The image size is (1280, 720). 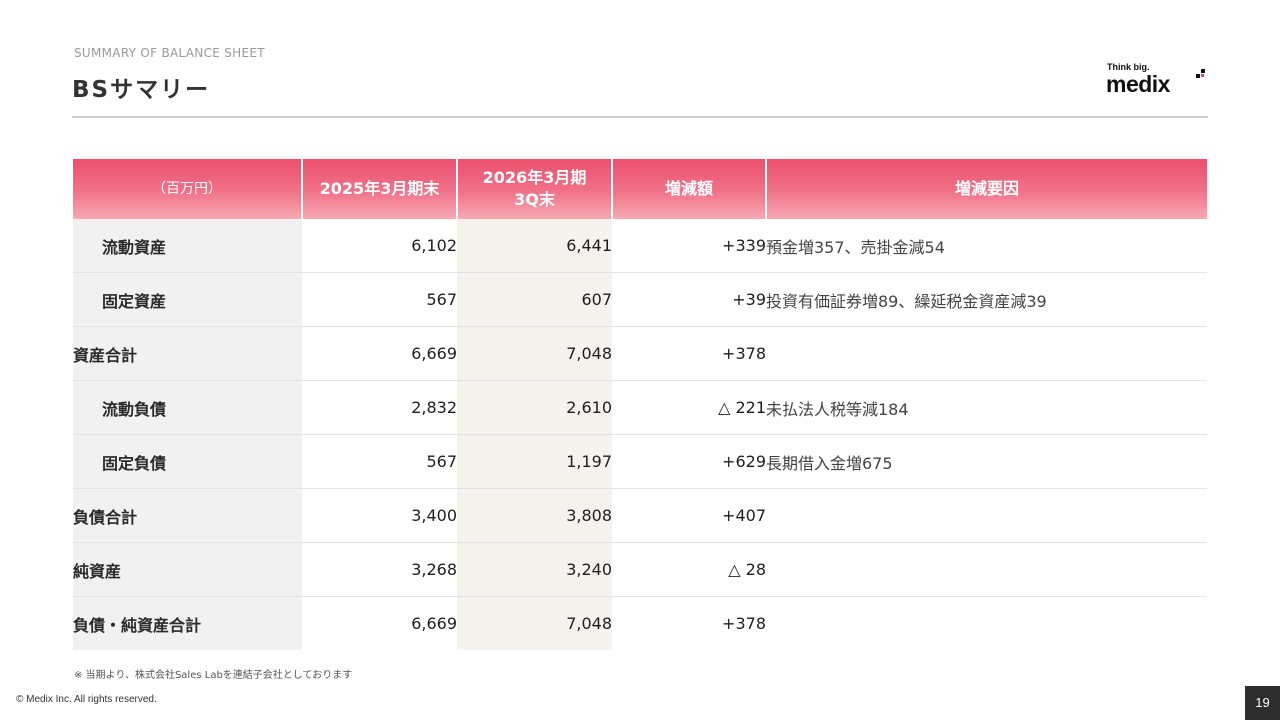 What do you see at coordinates (535, 189) in the screenshot?
I see `header-current-period: 2026年3月期 3Q末` at bounding box center [535, 189].